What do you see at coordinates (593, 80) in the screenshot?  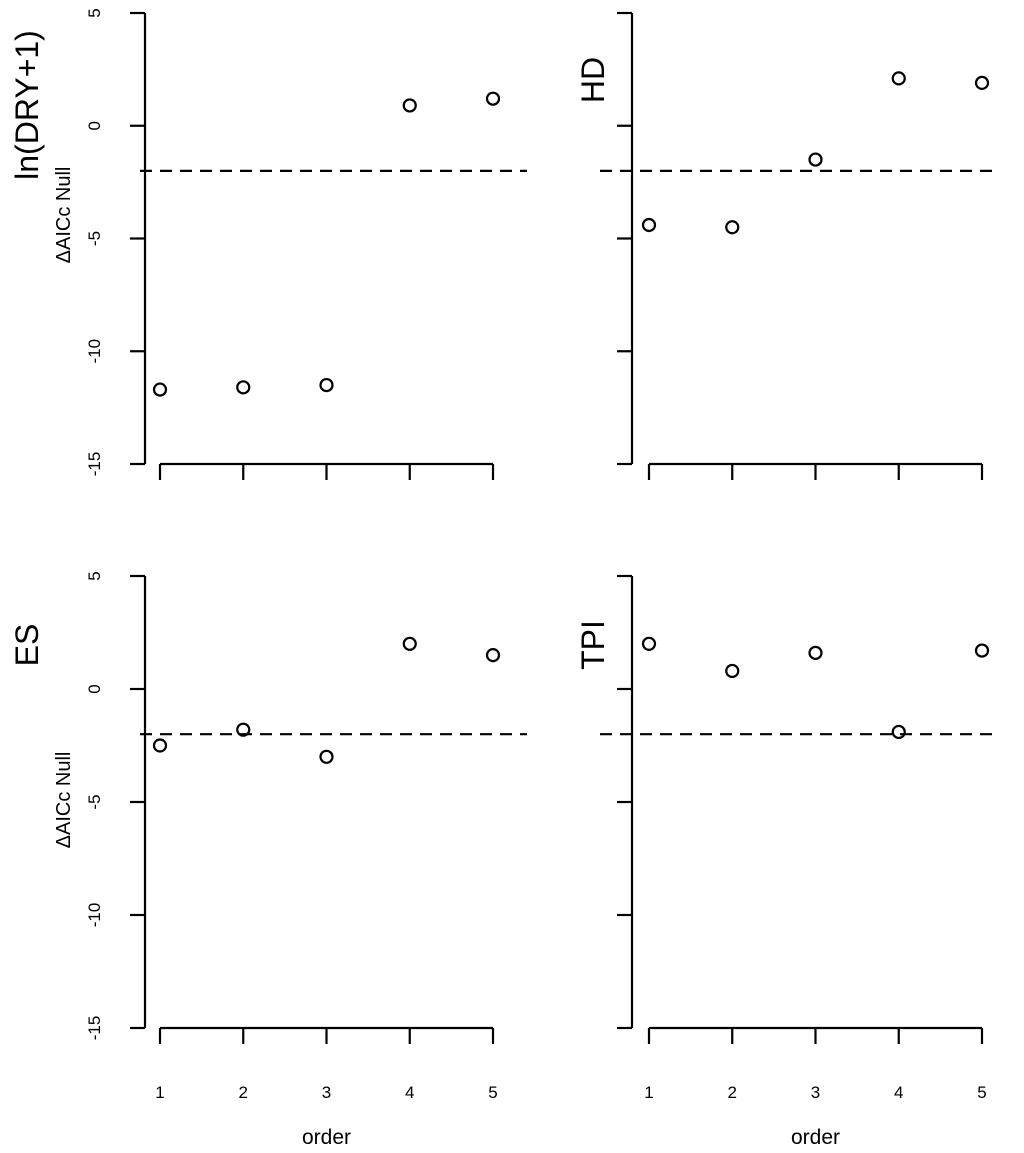 I see `panel-label: HD` at bounding box center [593, 80].